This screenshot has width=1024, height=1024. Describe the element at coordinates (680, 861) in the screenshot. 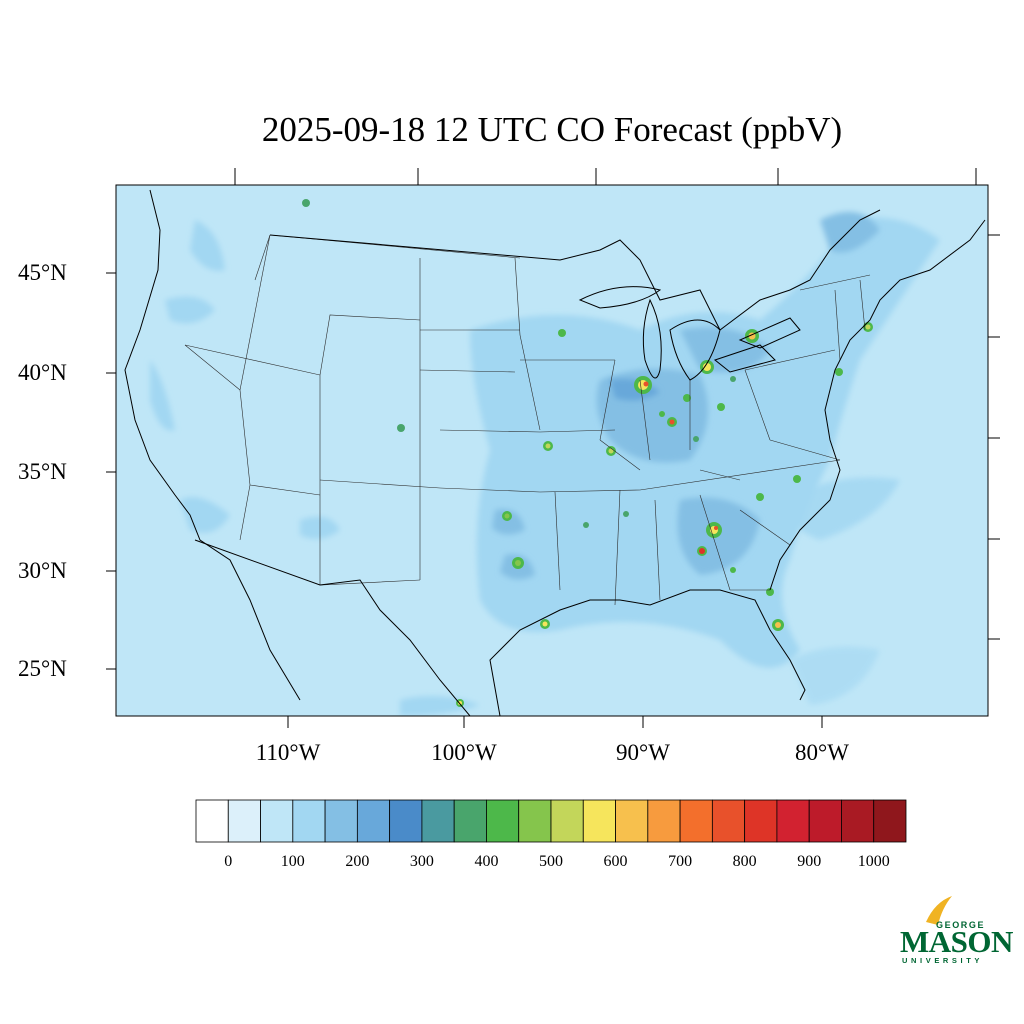

I see `colorbar-label: 700` at that location.